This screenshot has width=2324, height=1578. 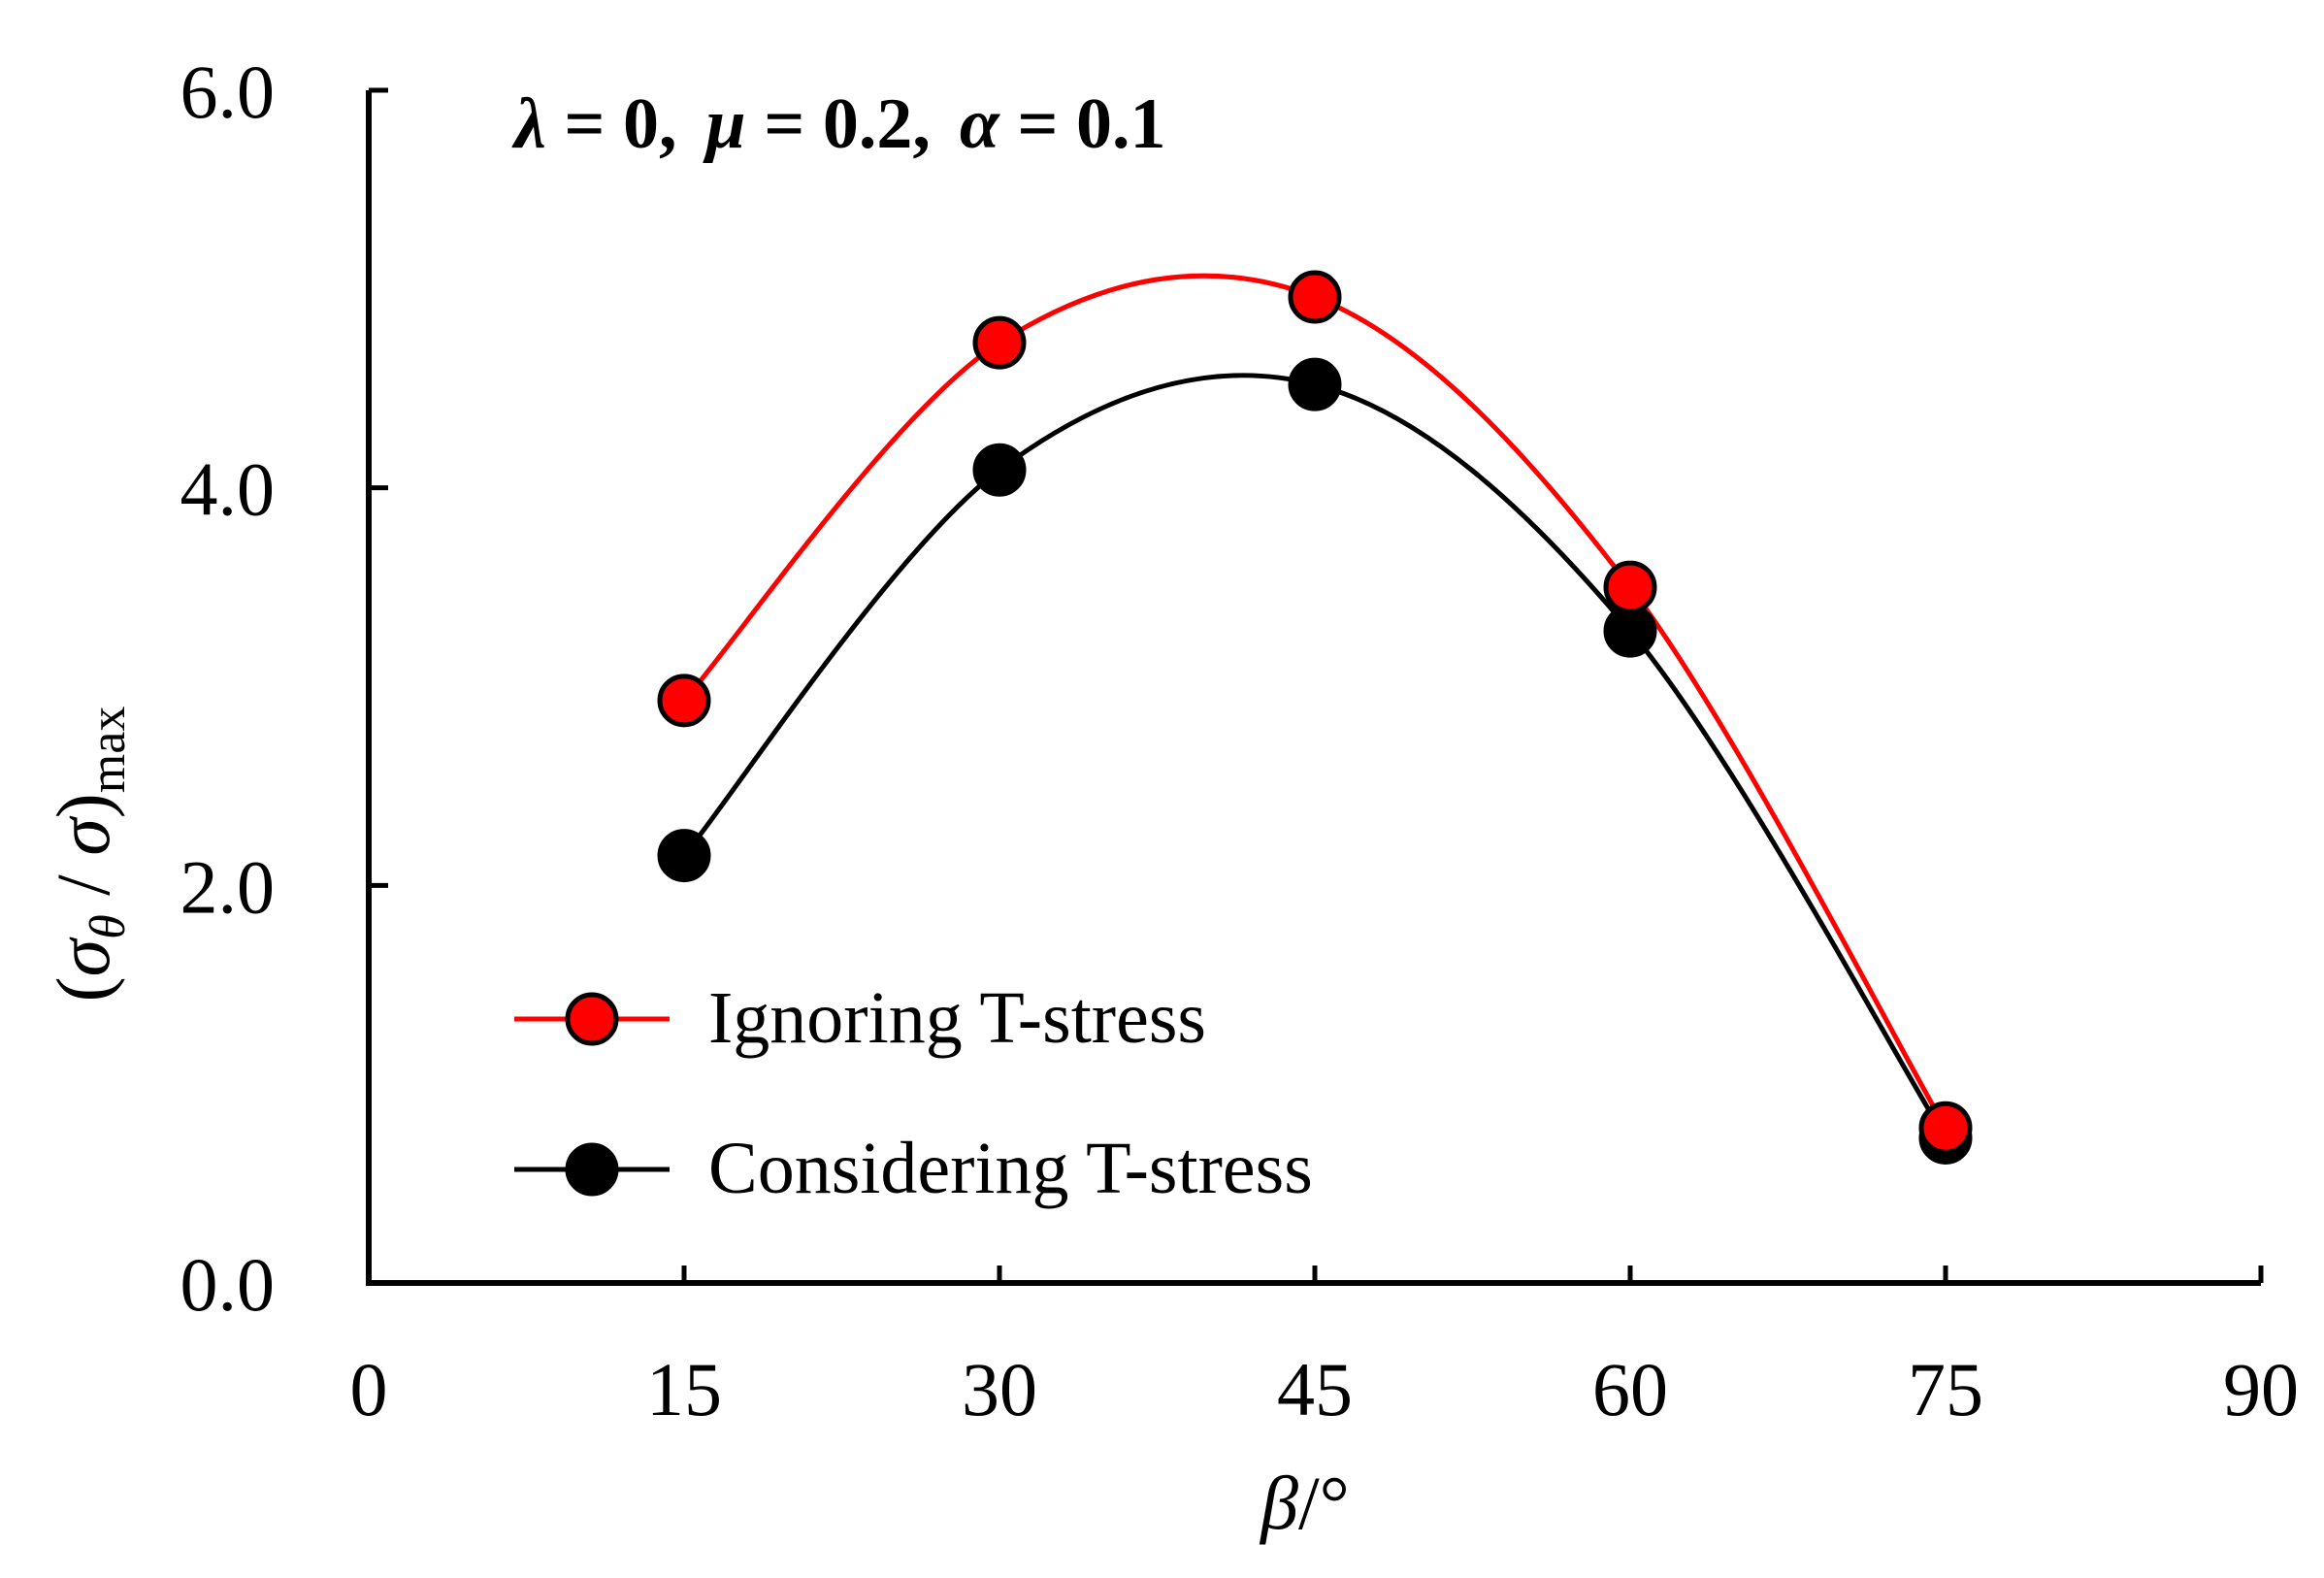 I want to click on alpha-value: = 0.1, so click(x=1082, y=124).